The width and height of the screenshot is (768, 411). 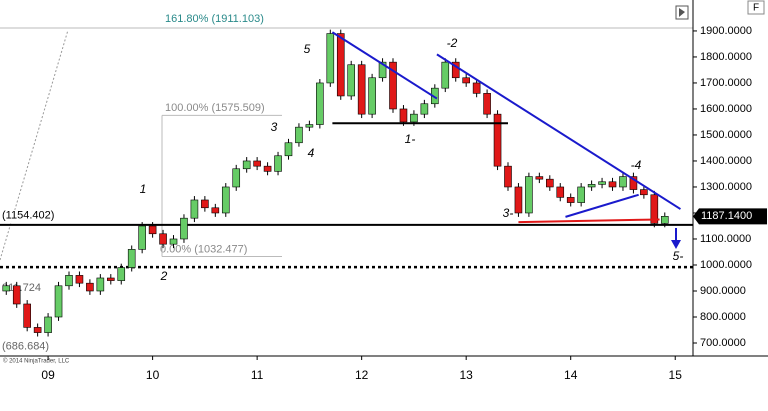 What do you see at coordinates (676, 375) in the screenshot?
I see `x-tick-label: 15` at bounding box center [676, 375].